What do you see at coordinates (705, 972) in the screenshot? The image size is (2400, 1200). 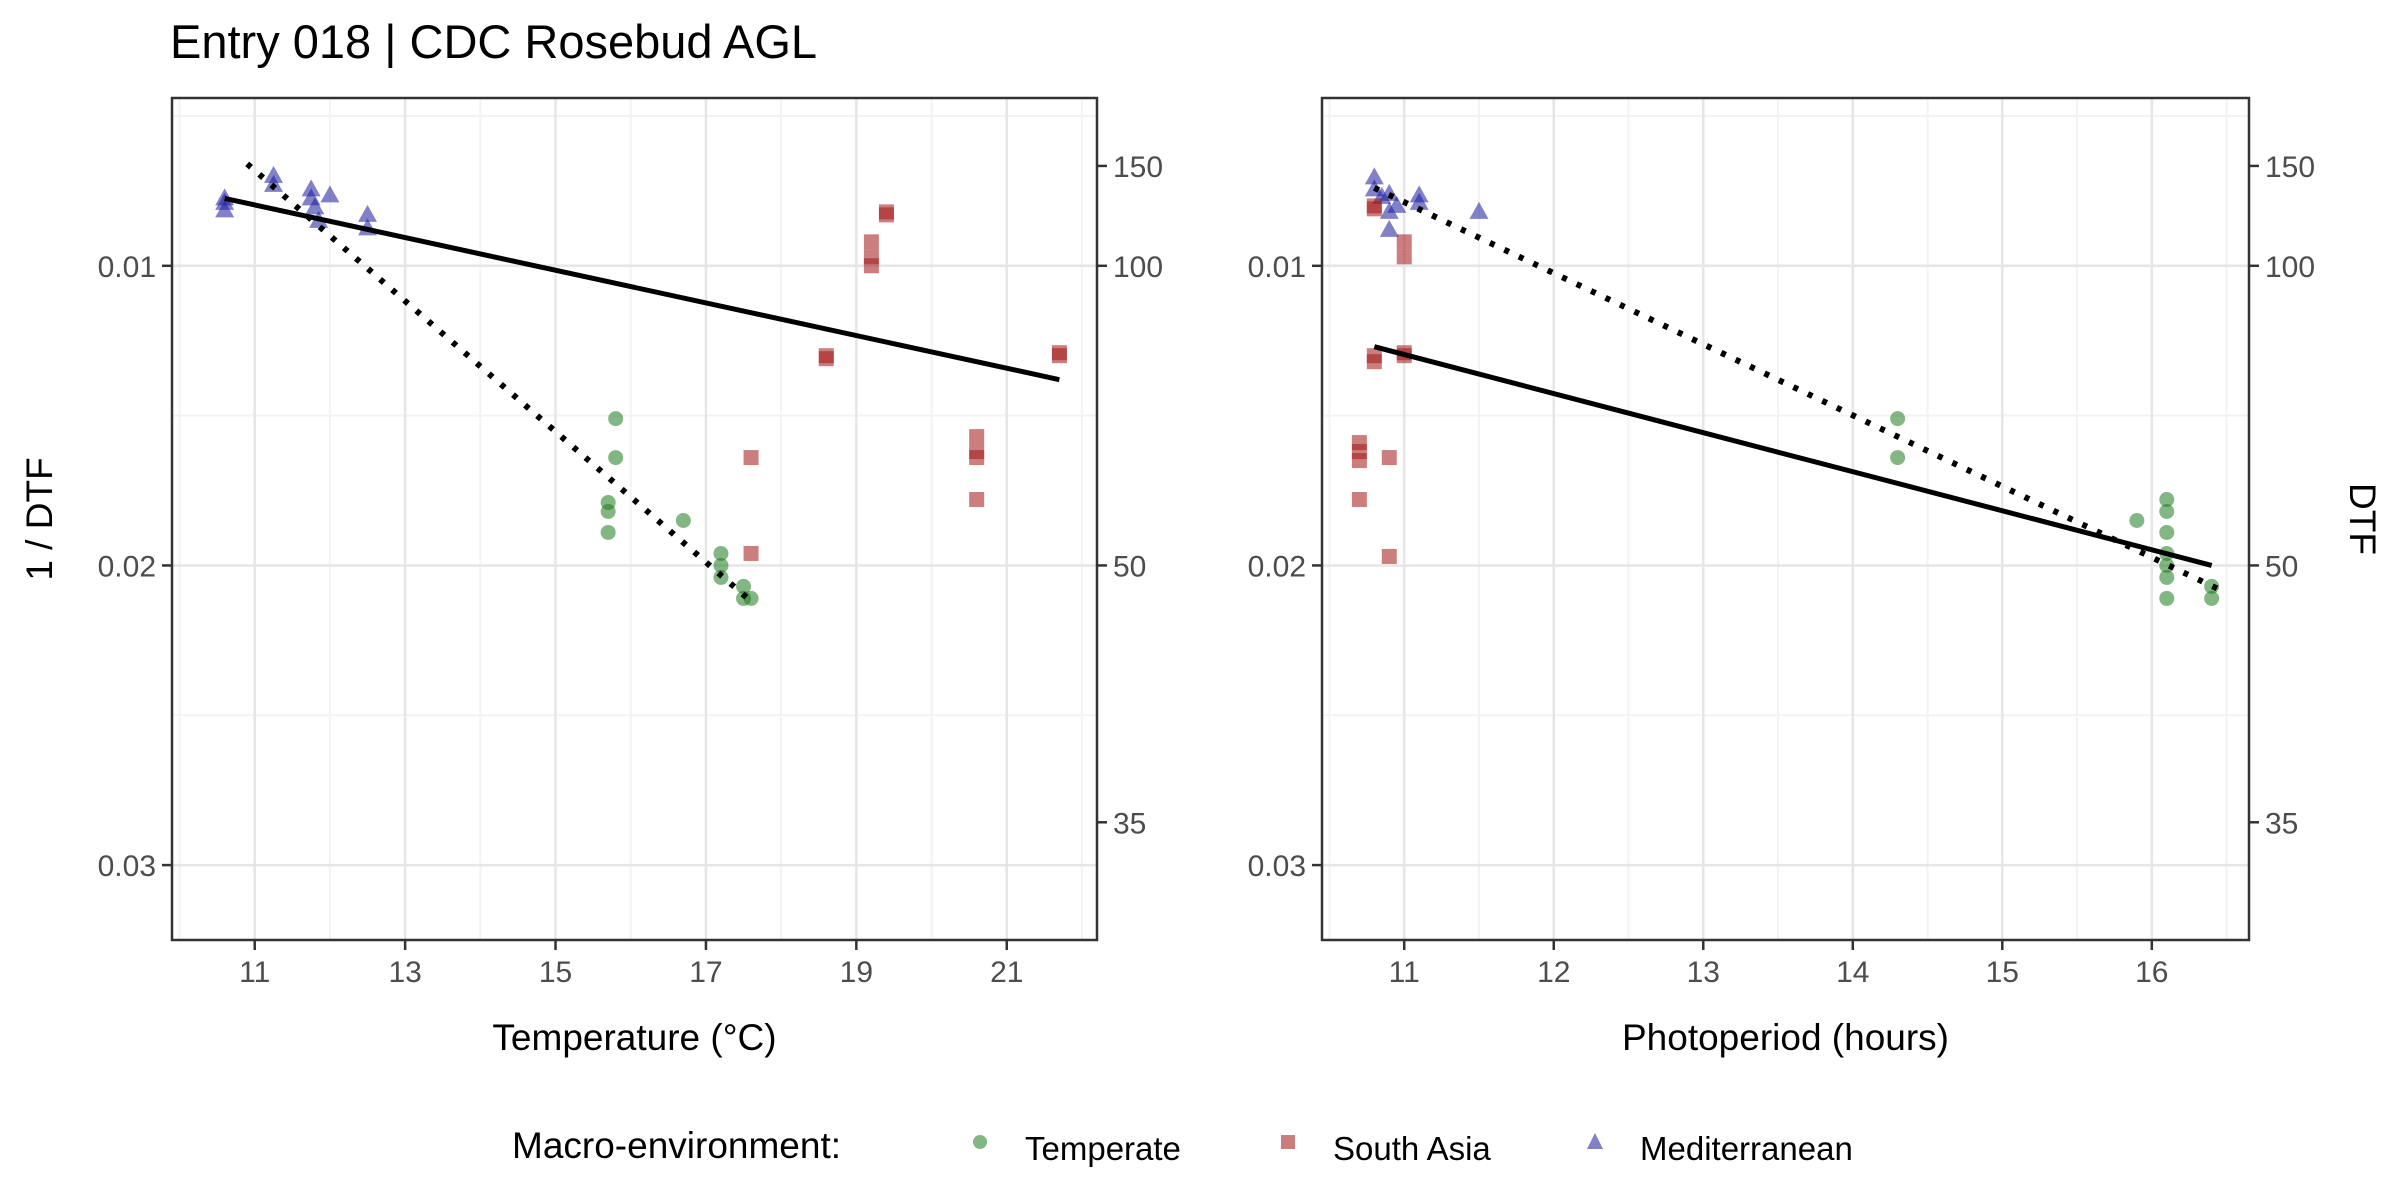 I see `x-tick-label: 17` at bounding box center [705, 972].